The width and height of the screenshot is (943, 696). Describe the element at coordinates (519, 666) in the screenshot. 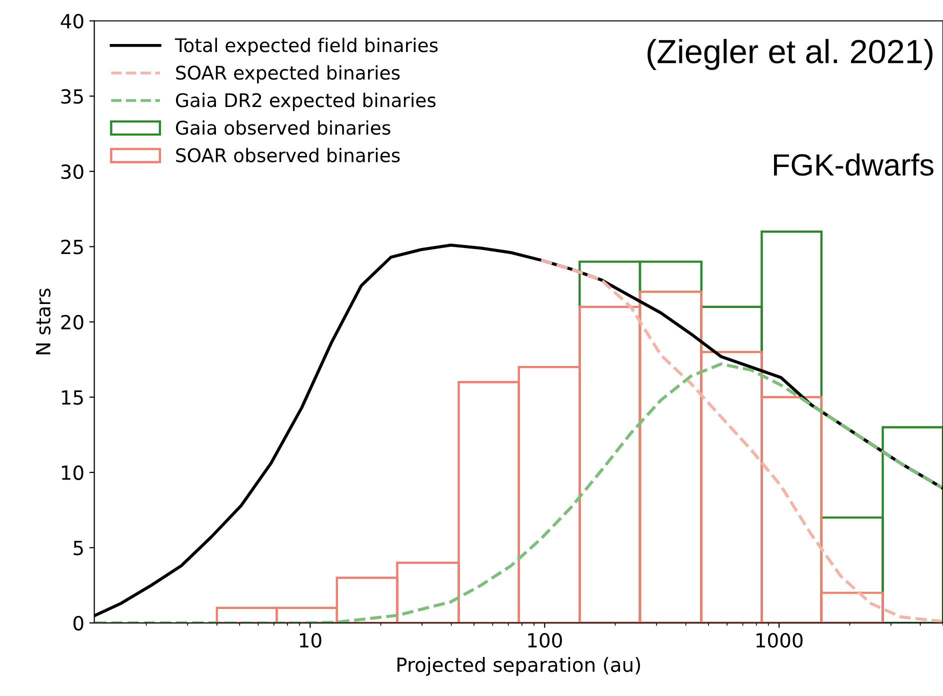

I see `x-axis-title: Projected separation (au)` at that location.